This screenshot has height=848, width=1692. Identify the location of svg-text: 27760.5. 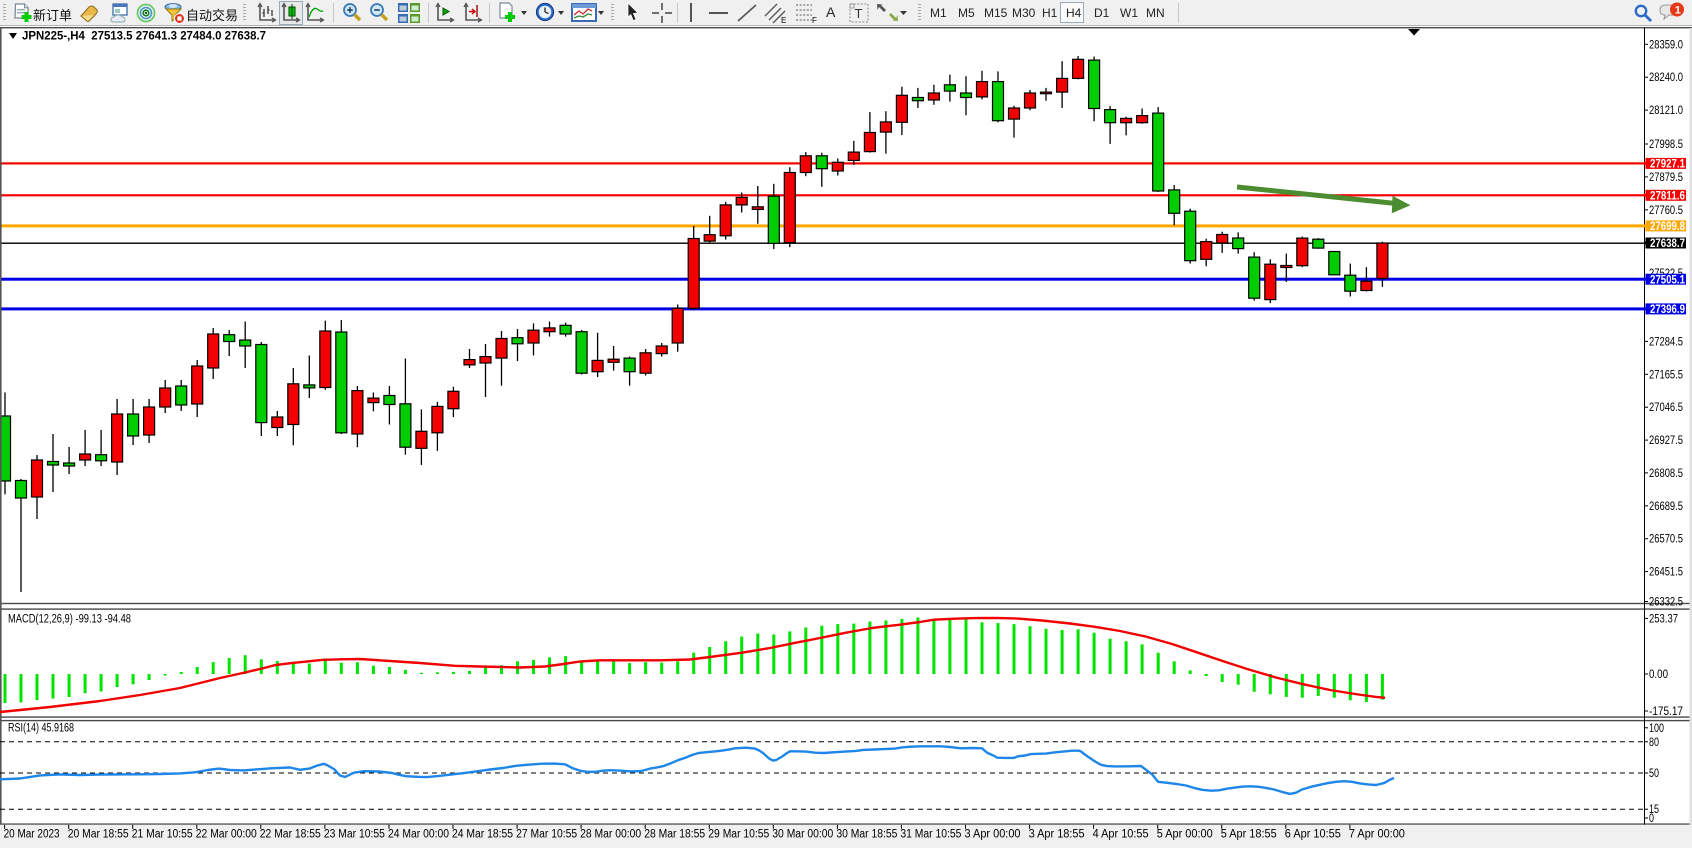
(1666, 211).